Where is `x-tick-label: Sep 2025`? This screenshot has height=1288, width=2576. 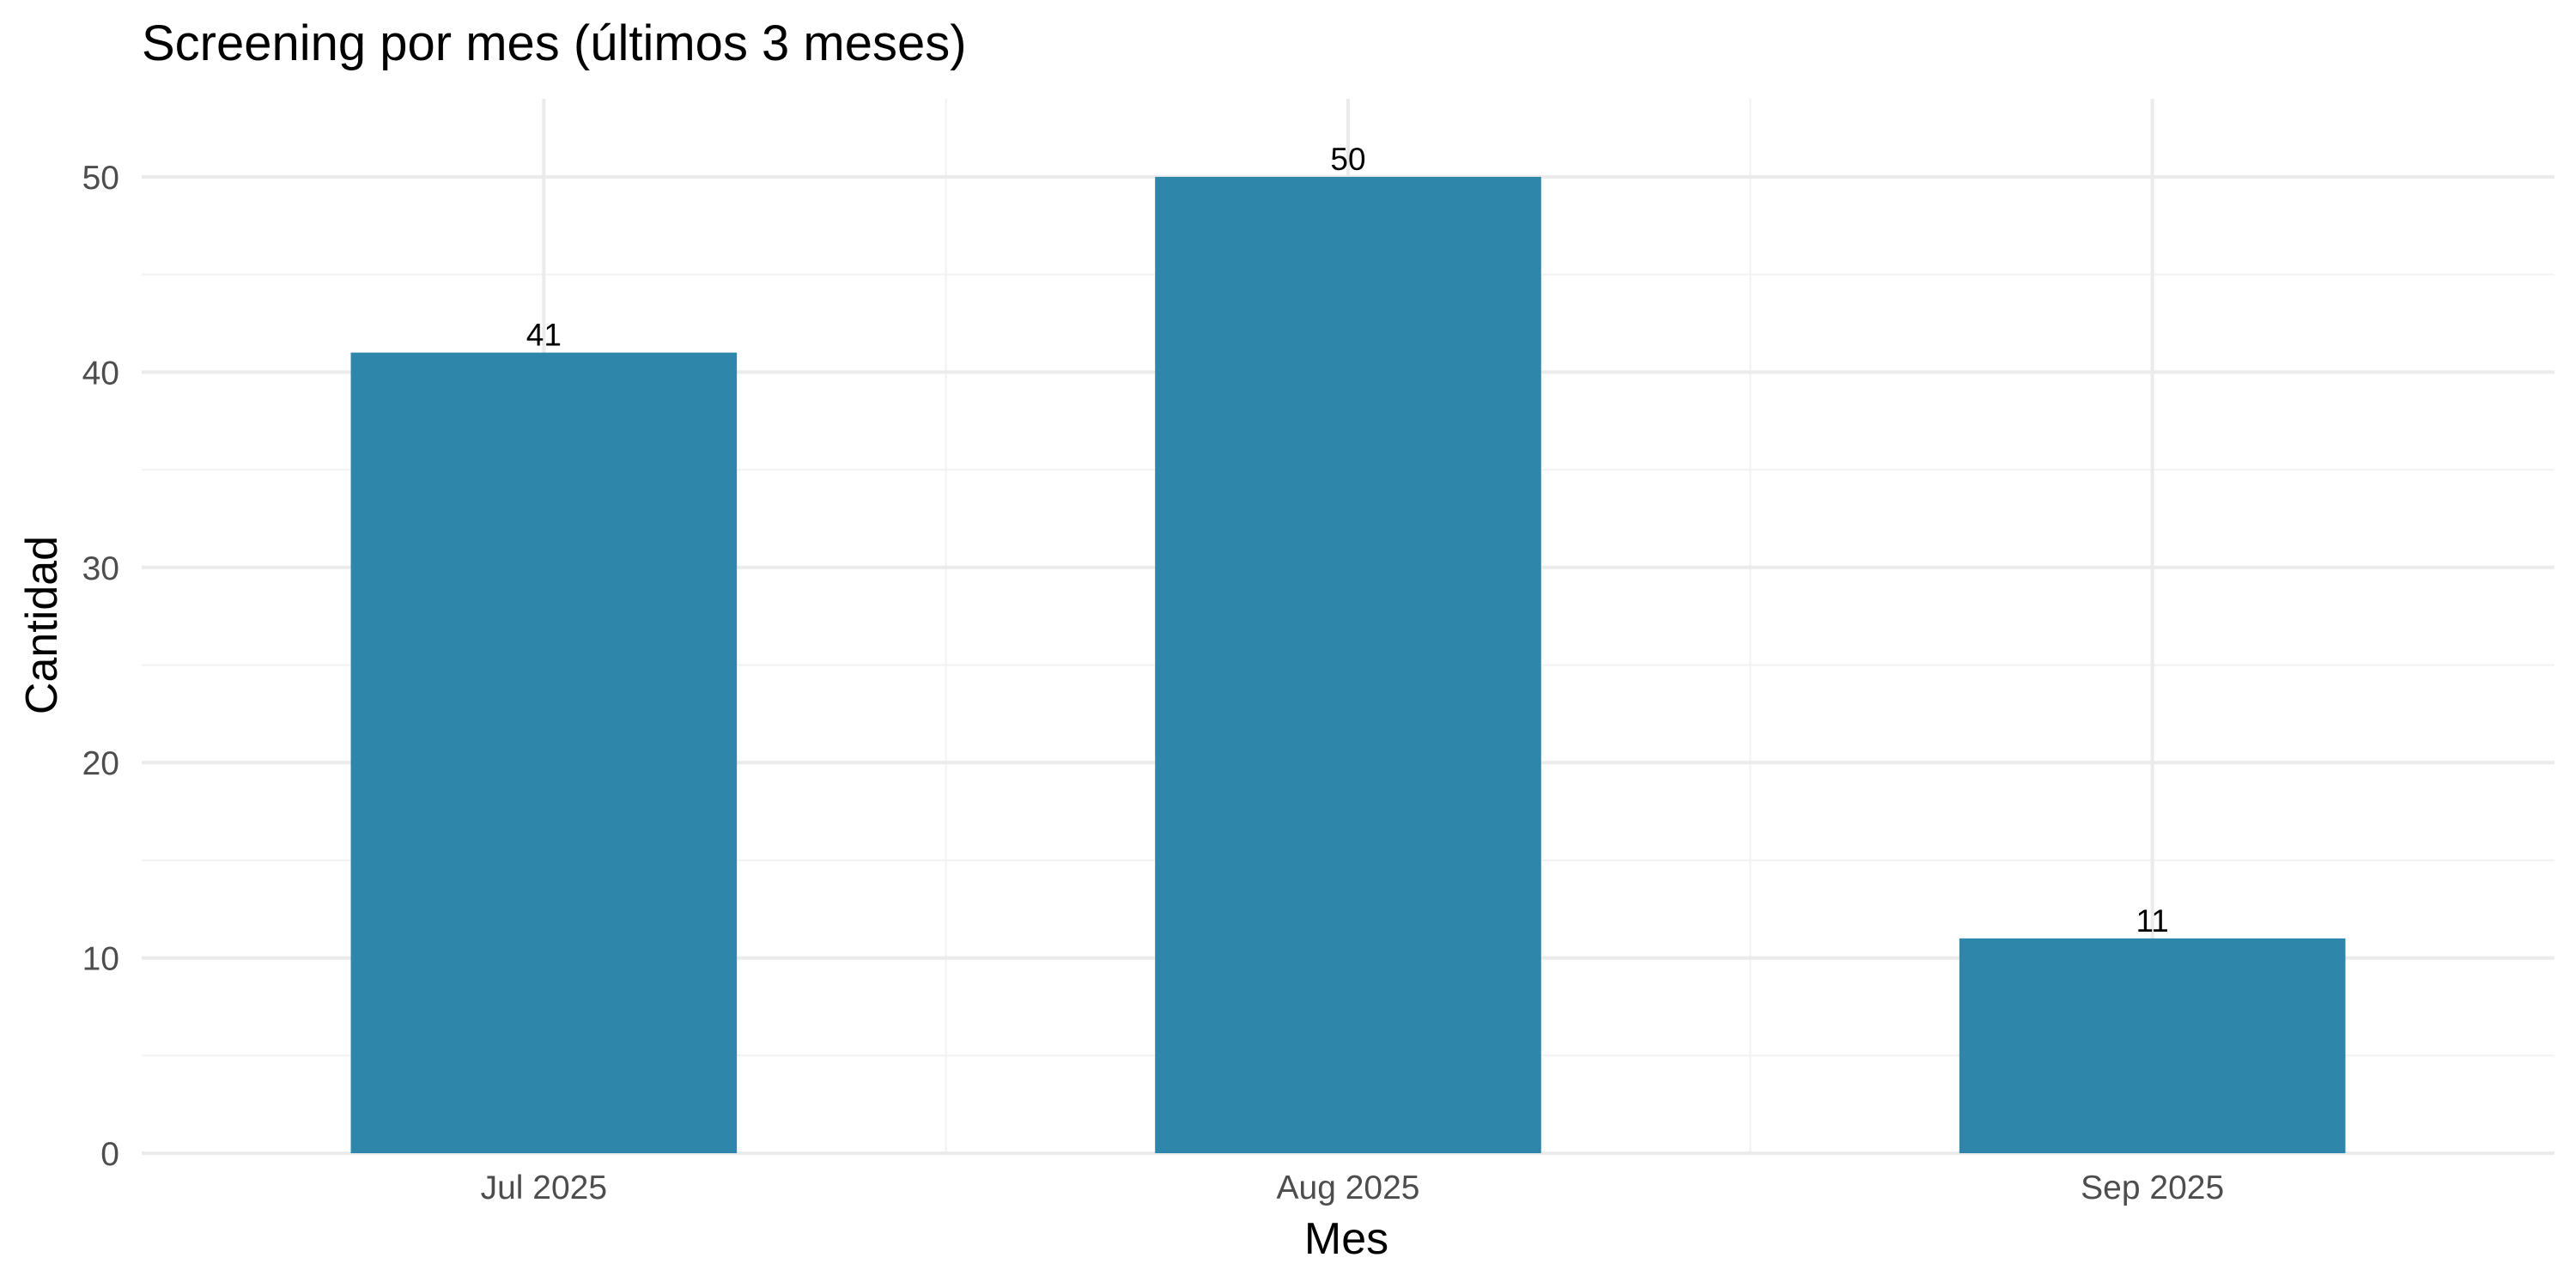
x-tick-label: Sep 2025 is located at coordinates (2152, 1188).